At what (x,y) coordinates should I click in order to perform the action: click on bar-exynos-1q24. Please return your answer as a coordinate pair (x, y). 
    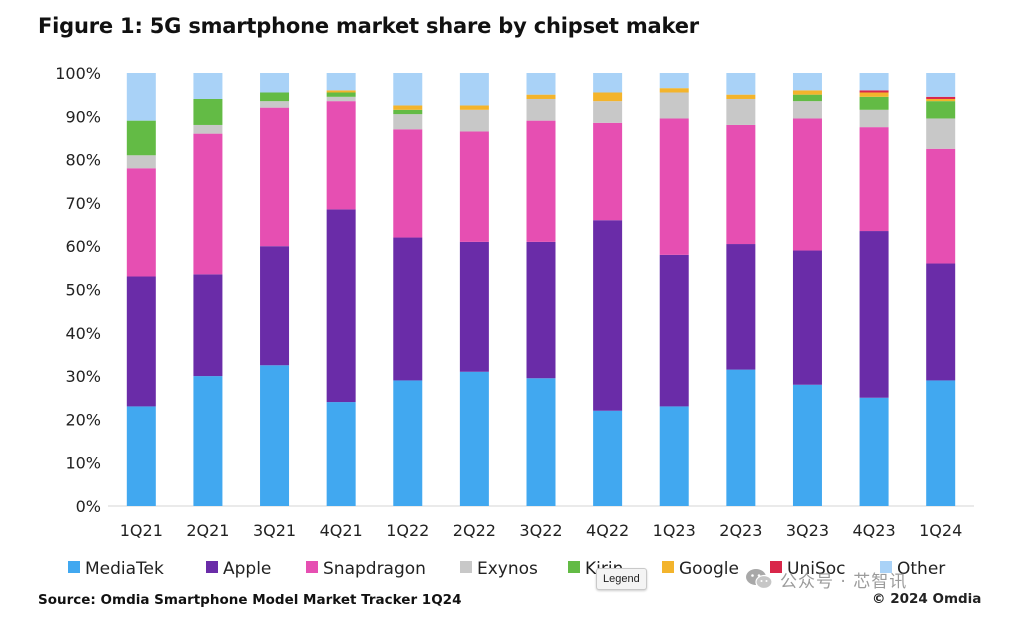
    Looking at the image, I should click on (941, 133).